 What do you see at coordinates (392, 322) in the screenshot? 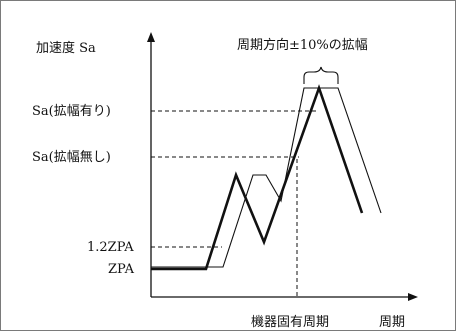
I see `x-axis-label: 周期` at bounding box center [392, 322].